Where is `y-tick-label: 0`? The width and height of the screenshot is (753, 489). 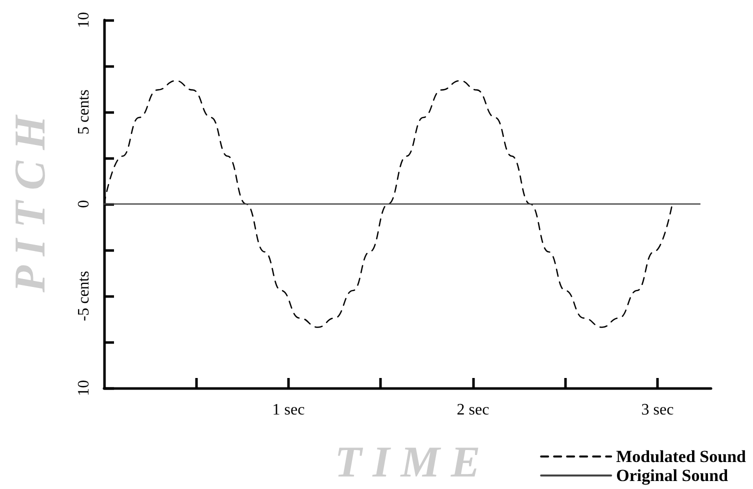
y-tick-label: 0 is located at coordinates (84, 204).